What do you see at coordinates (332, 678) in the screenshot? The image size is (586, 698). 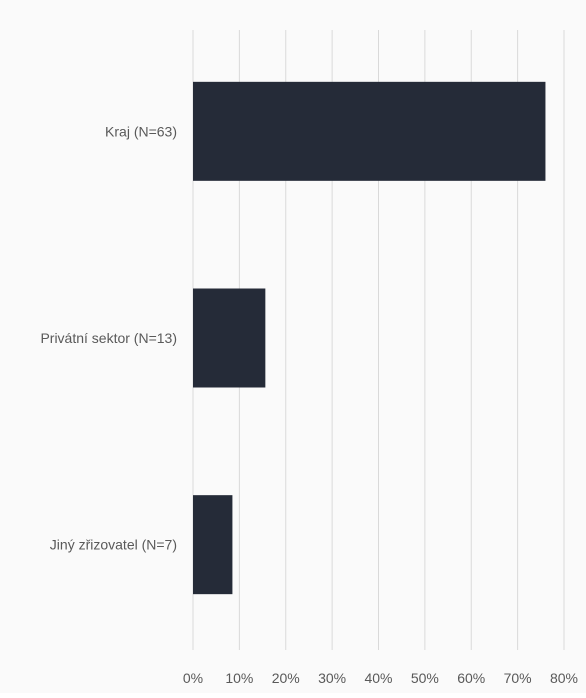 I see `x-tick-label: 30%` at bounding box center [332, 678].